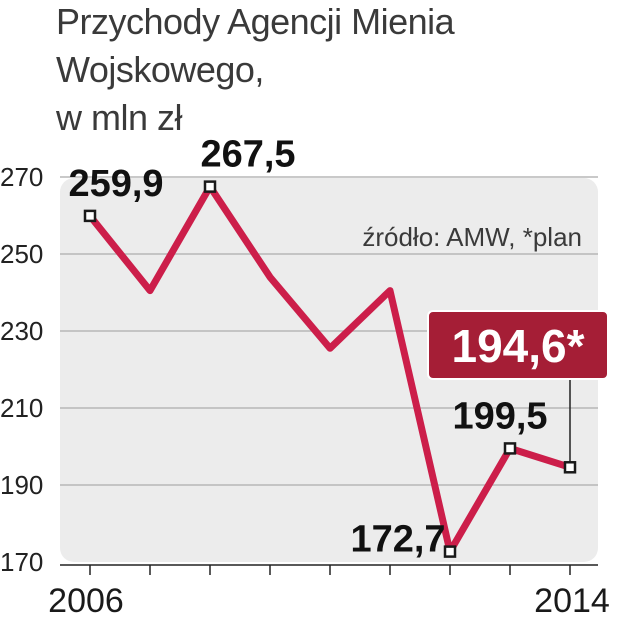 This screenshot has width=618, height=618. I want to click on y-tick-label: 170, so click(21, 562).